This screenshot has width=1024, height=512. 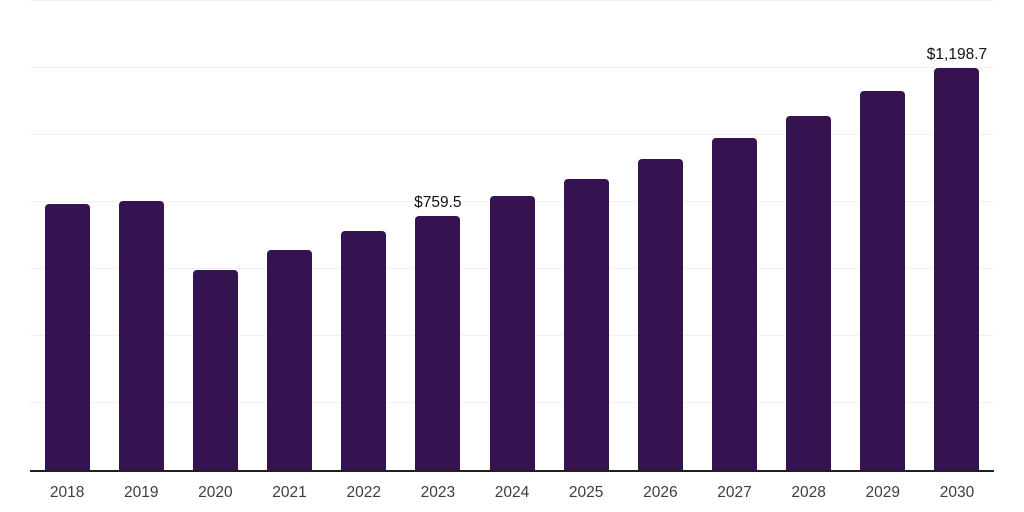 I want to click on bar-slot-2028, so click(x=809, y=235).